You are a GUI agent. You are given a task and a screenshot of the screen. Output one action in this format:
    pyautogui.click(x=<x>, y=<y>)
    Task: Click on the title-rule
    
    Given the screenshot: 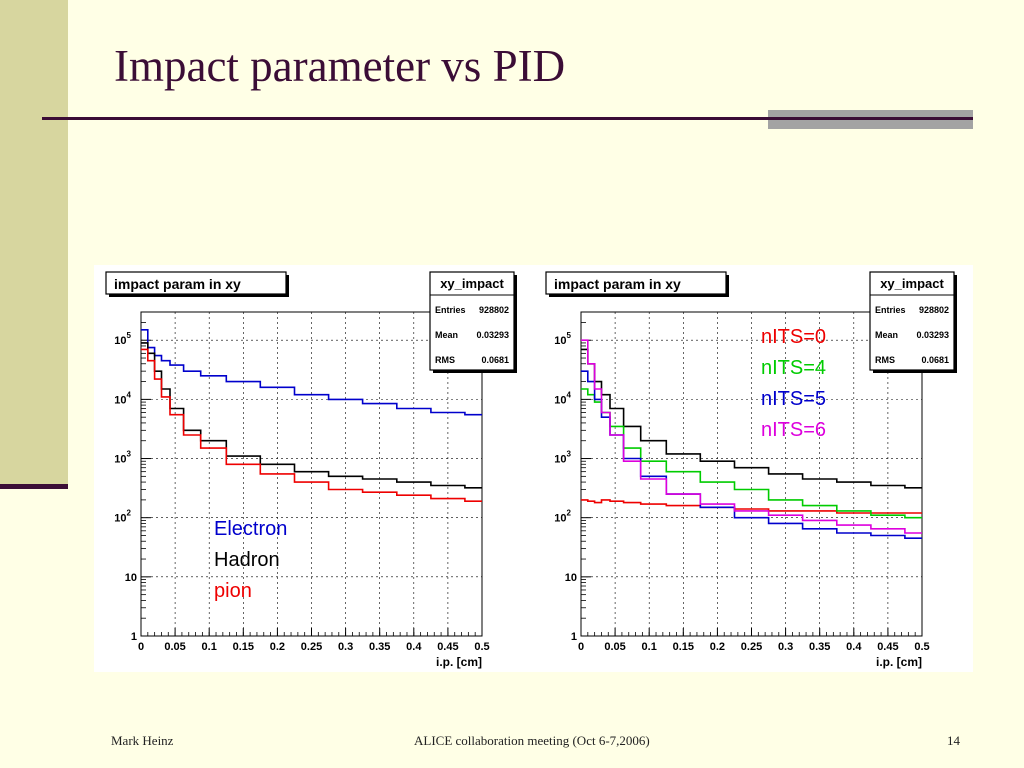 What is the action you would take?
    pyautogui.click(x=507, y=118)
    